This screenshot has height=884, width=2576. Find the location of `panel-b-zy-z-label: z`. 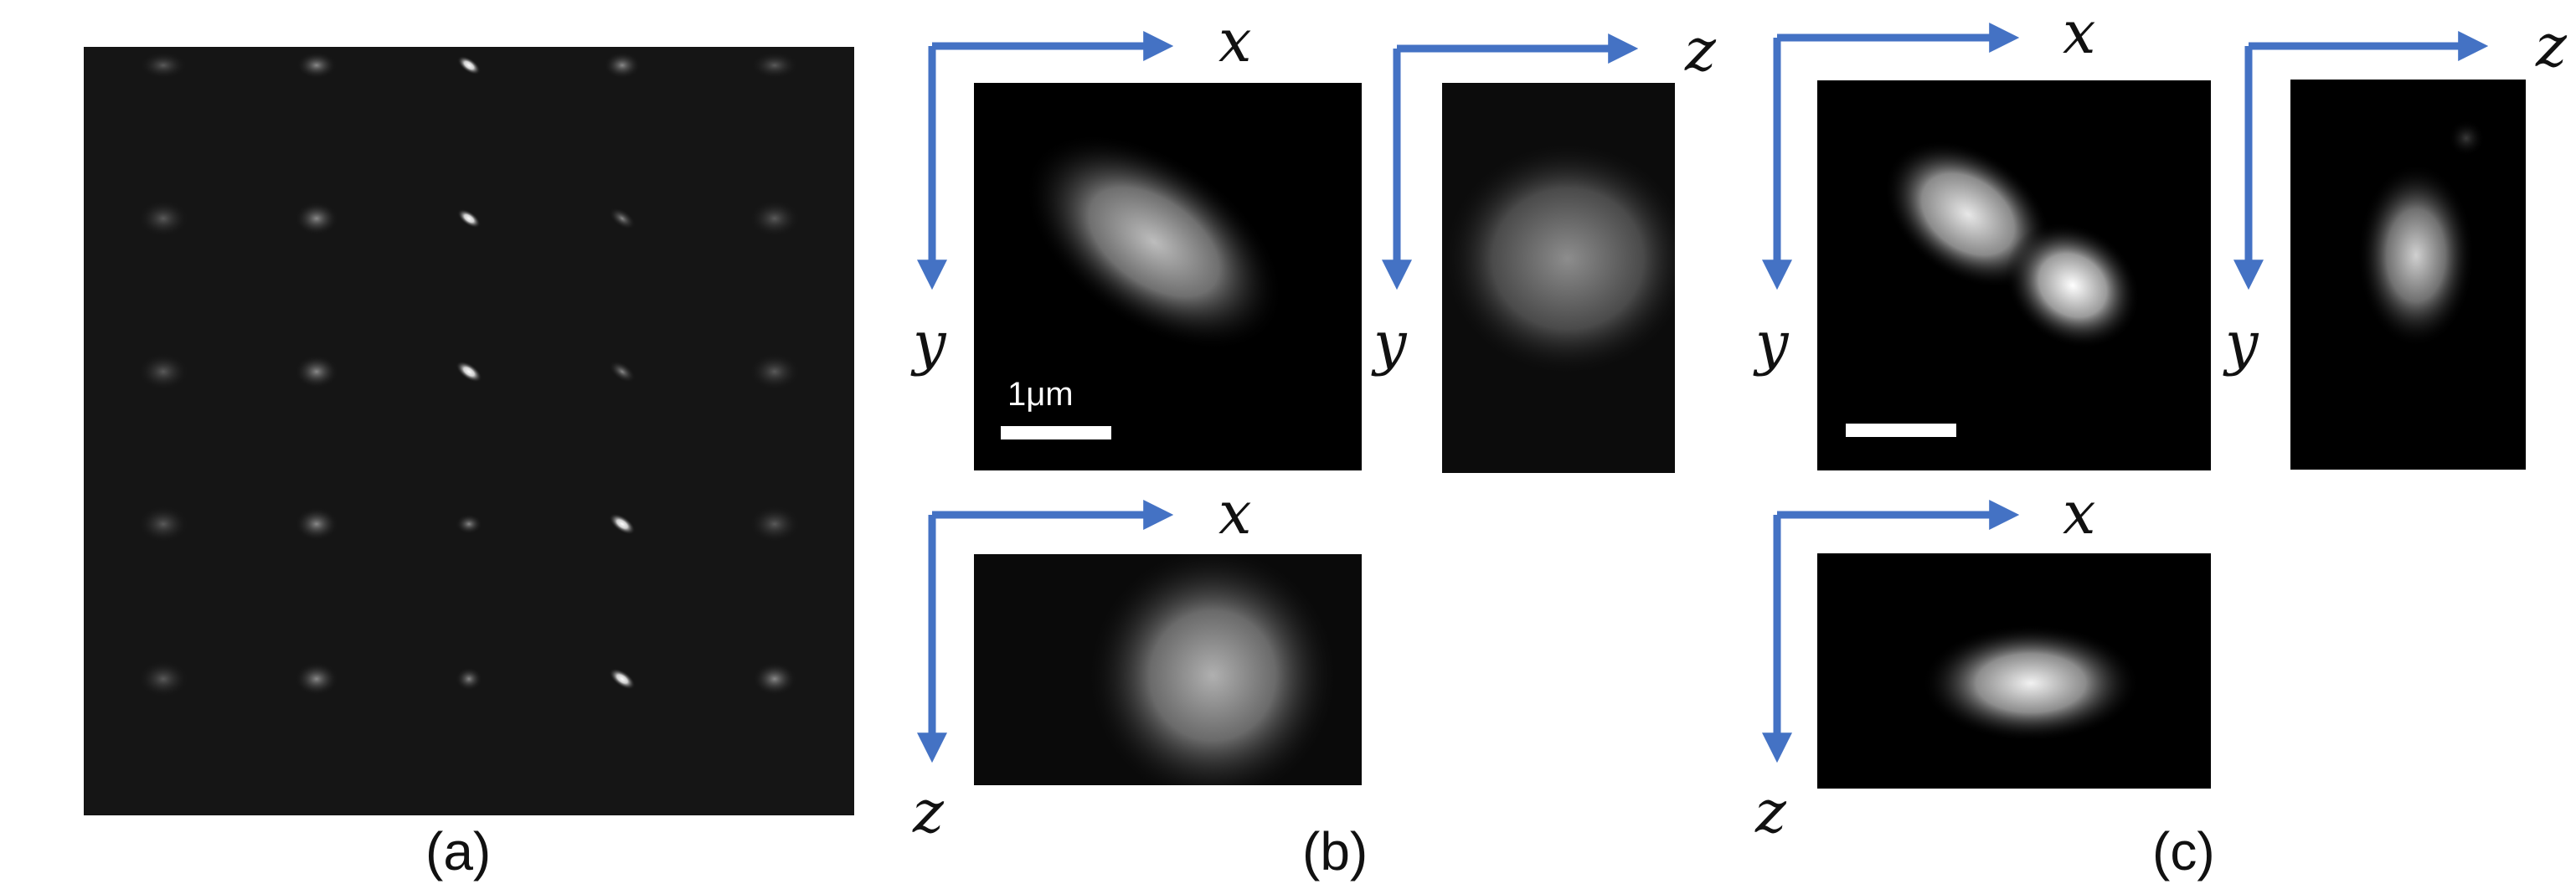

panel-b-zy-z-label: z is located at coordinates (1700, 50).